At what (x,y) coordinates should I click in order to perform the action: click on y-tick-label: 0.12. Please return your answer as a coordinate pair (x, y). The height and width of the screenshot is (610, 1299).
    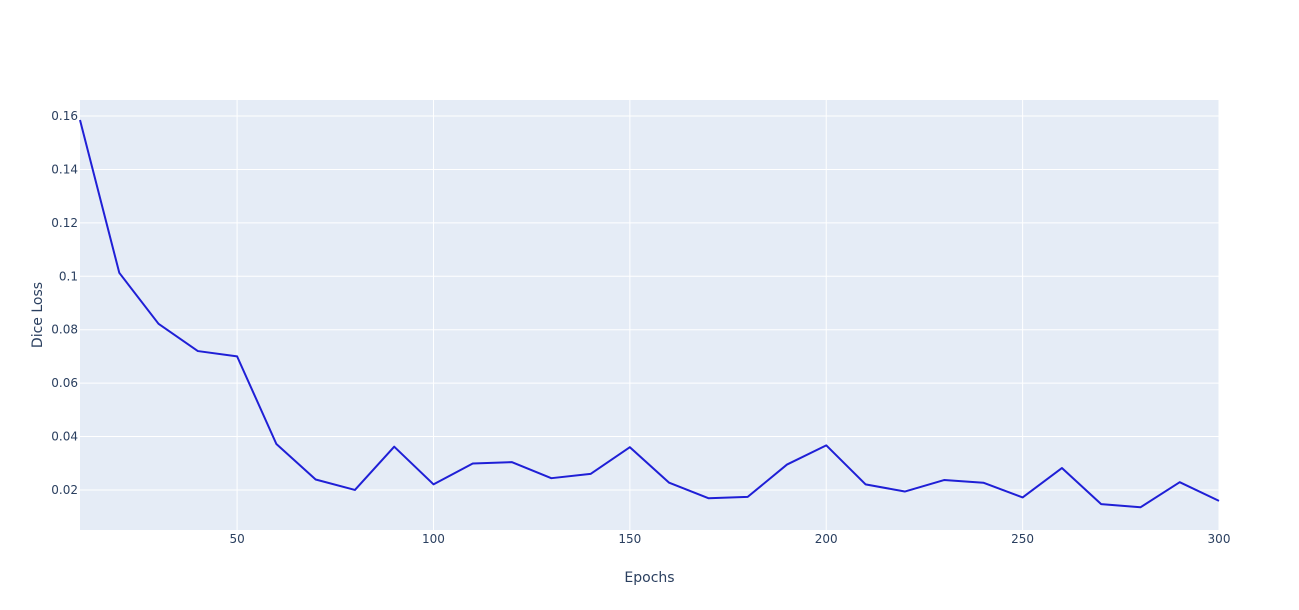
    Looking at the image, I should click on (64, 223).